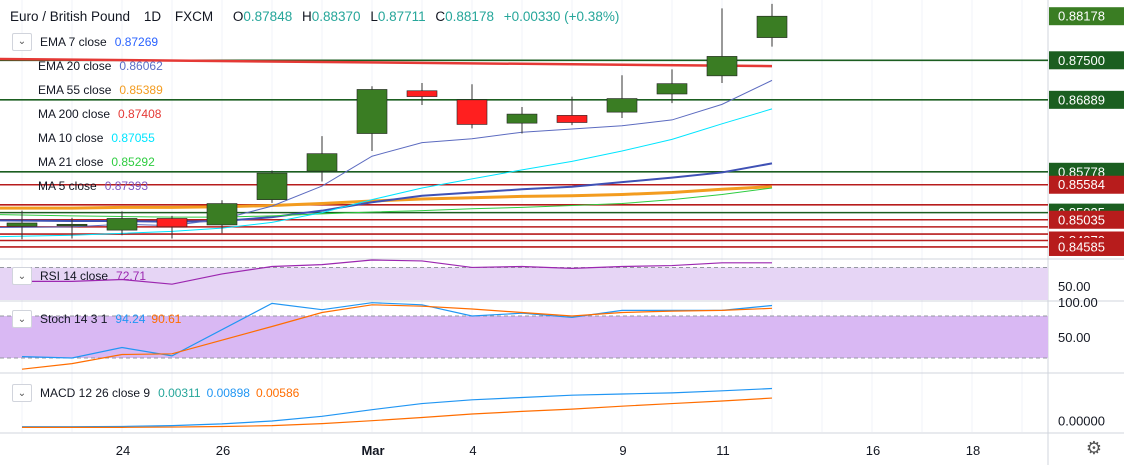 This screenshot has height=470, width=1124. What do you see at coordinates (1081, 184) in the screenshot?
I see `level-price-label: 0.85584` at bounding box center [1081, 184].